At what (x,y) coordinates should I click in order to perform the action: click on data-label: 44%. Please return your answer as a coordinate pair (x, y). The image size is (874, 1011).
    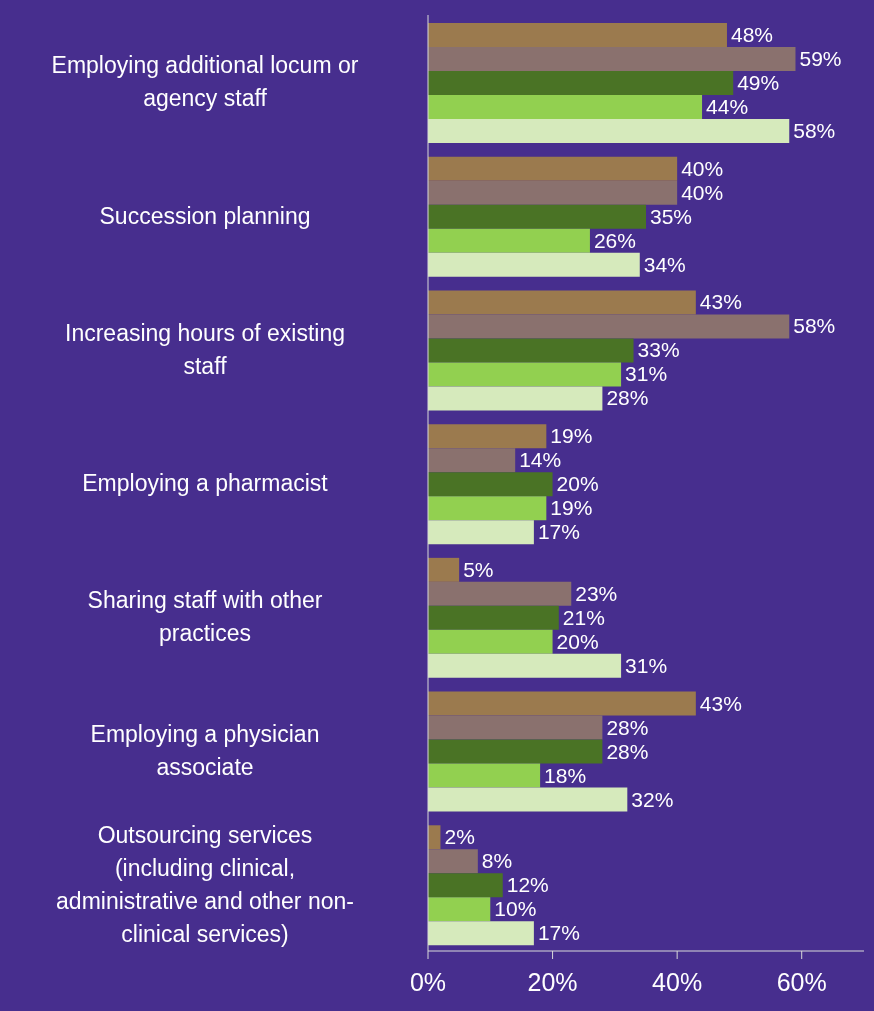
    Looking at the image, I should click on (727, 106).